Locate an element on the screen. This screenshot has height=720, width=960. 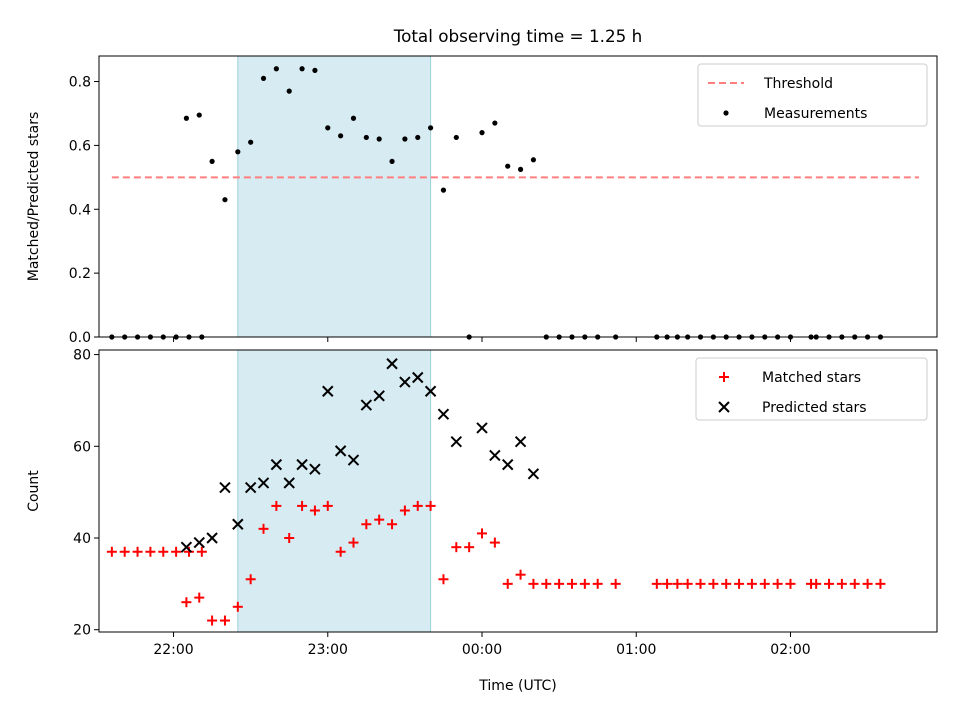
legend: Threshold Measurements is located at coordinates (812, 95).